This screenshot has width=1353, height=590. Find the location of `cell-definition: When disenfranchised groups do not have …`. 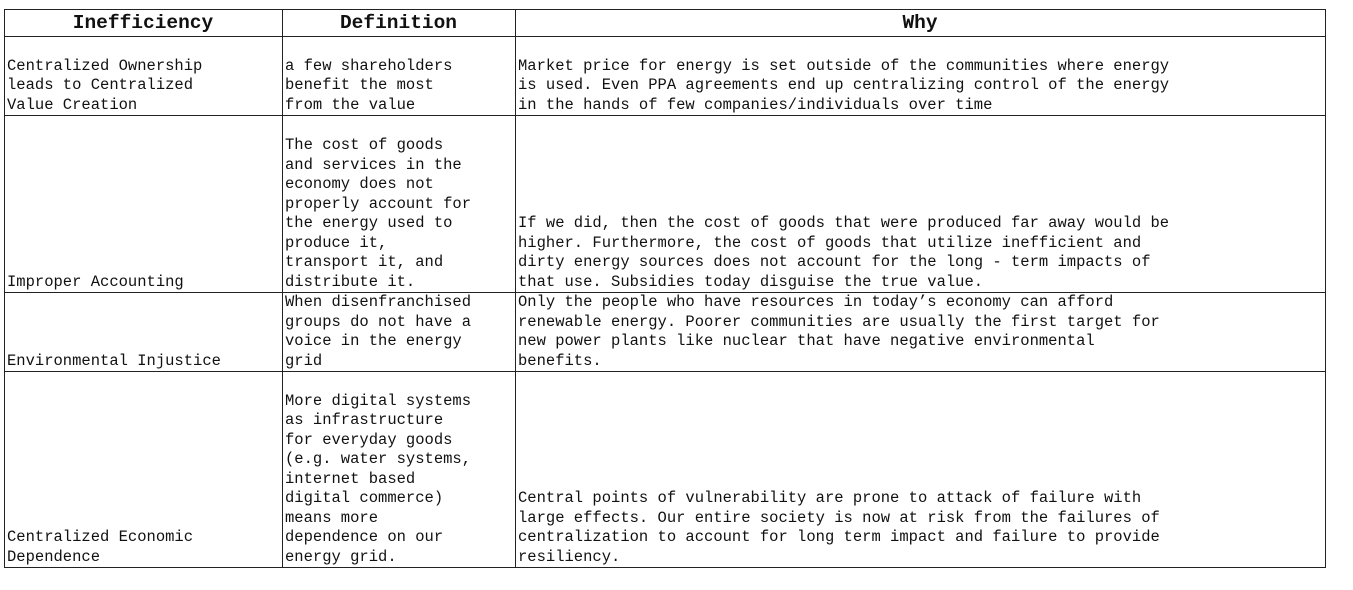

cell-definition: When disenfranchised groups do not have … is located at coordinates (399, 332).